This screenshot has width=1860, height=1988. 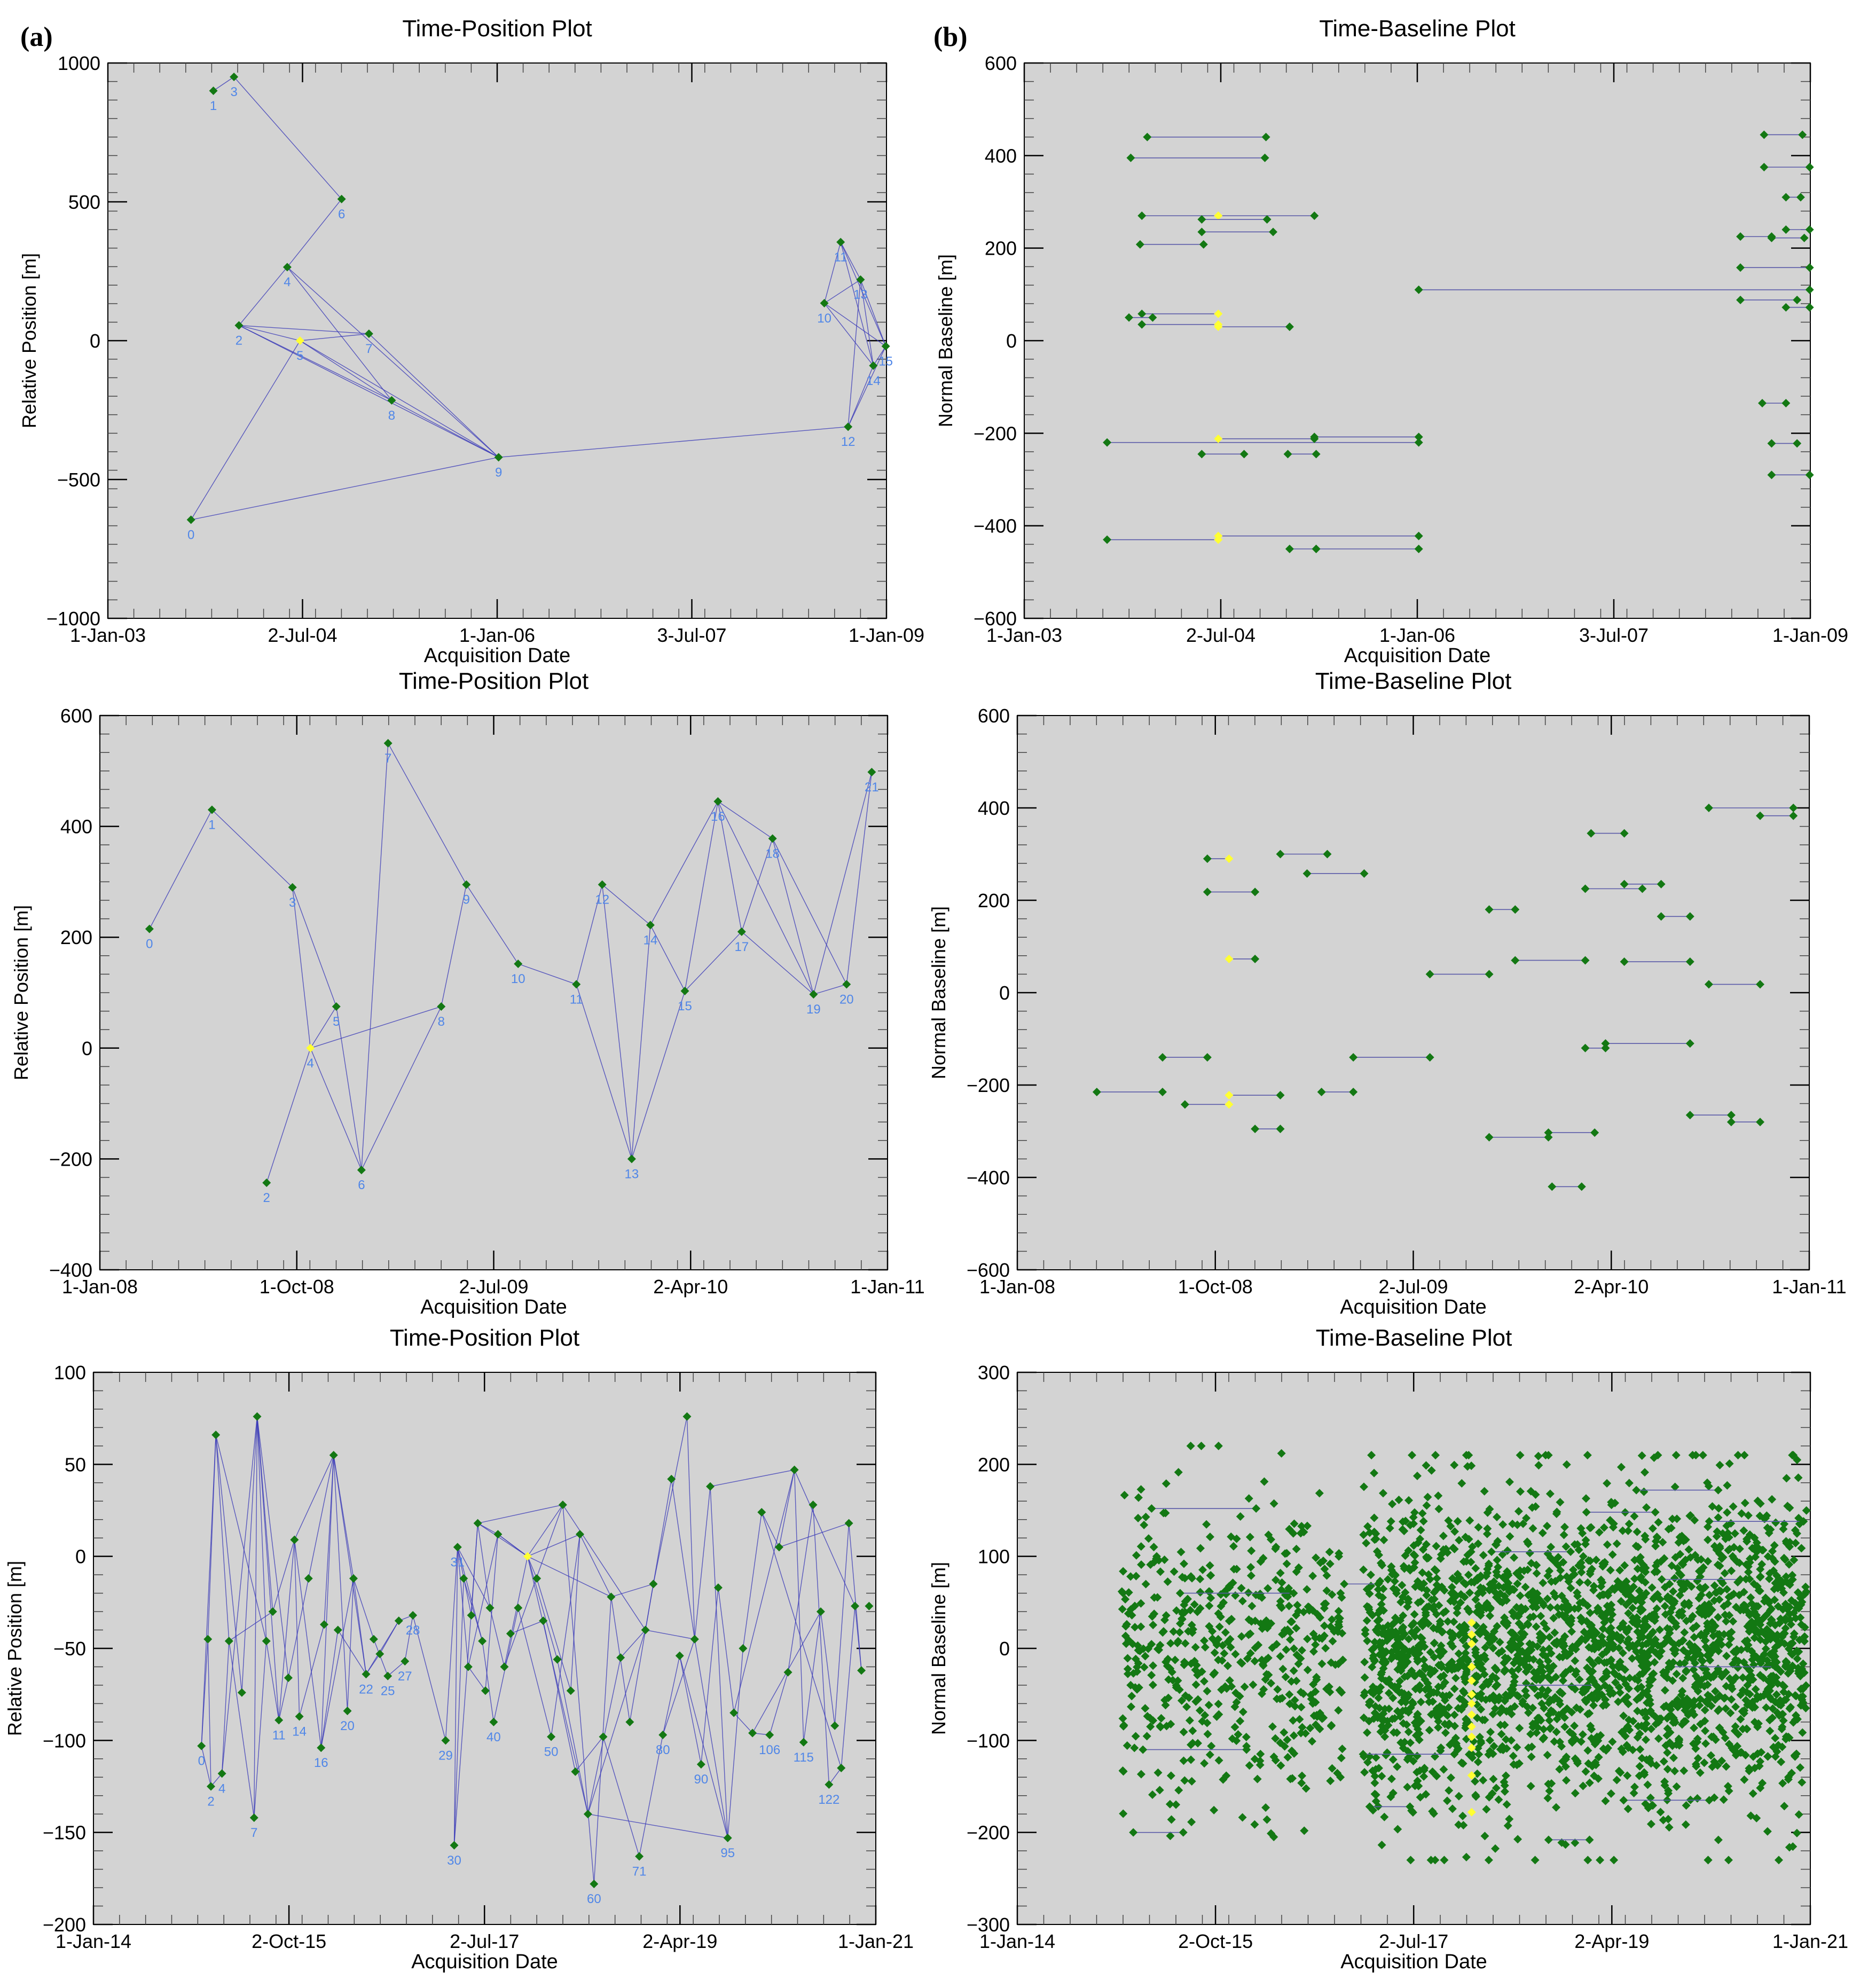 I want to click on y-tick-label: 100, so click(x=70, y=1373).